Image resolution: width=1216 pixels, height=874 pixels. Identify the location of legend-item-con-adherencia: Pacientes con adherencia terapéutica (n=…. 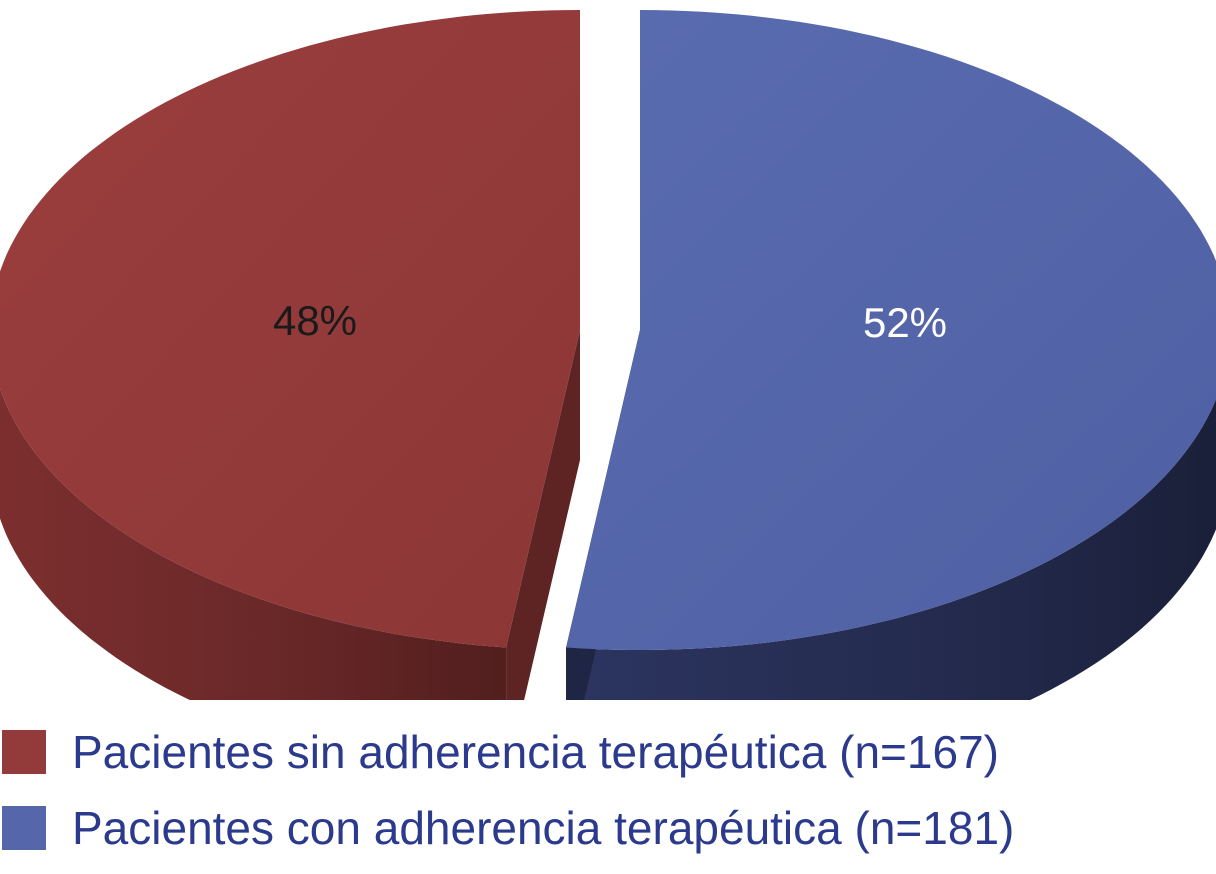
(608, 830).